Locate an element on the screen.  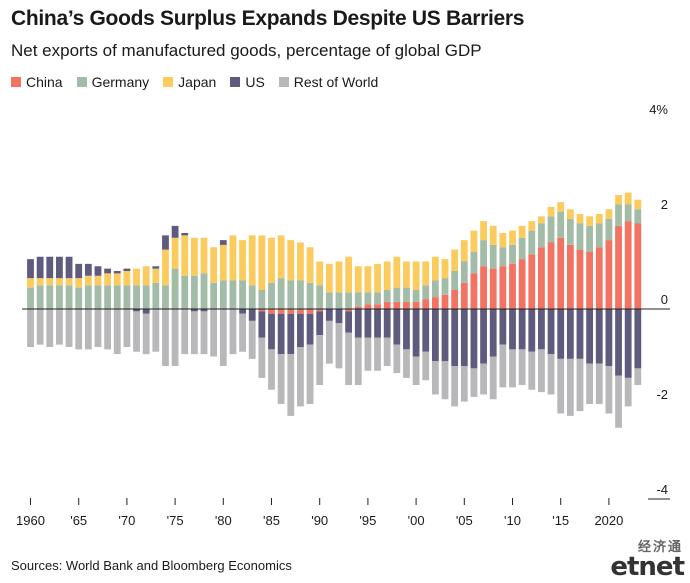
bar-rest-of-world-2017 is located at coordinates (580, 385).